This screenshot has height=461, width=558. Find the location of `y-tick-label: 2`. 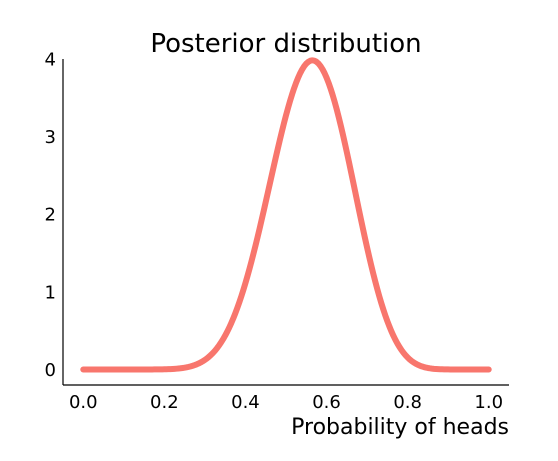

y-tick-label: 2 is located at coordinates (50, 215).